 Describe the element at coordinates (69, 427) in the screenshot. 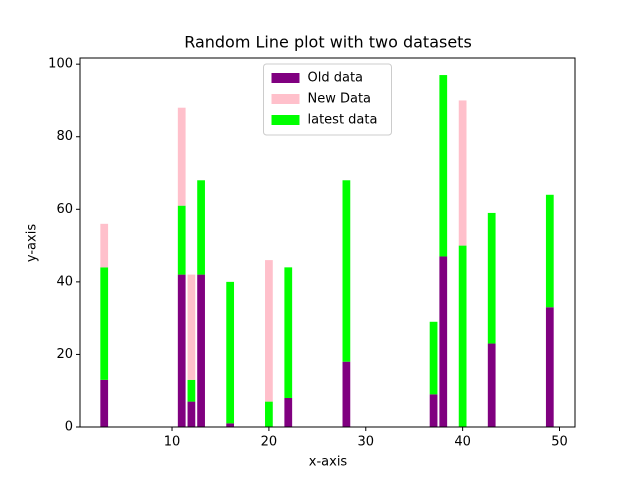

I see `y-tick-label: 0` at that location.